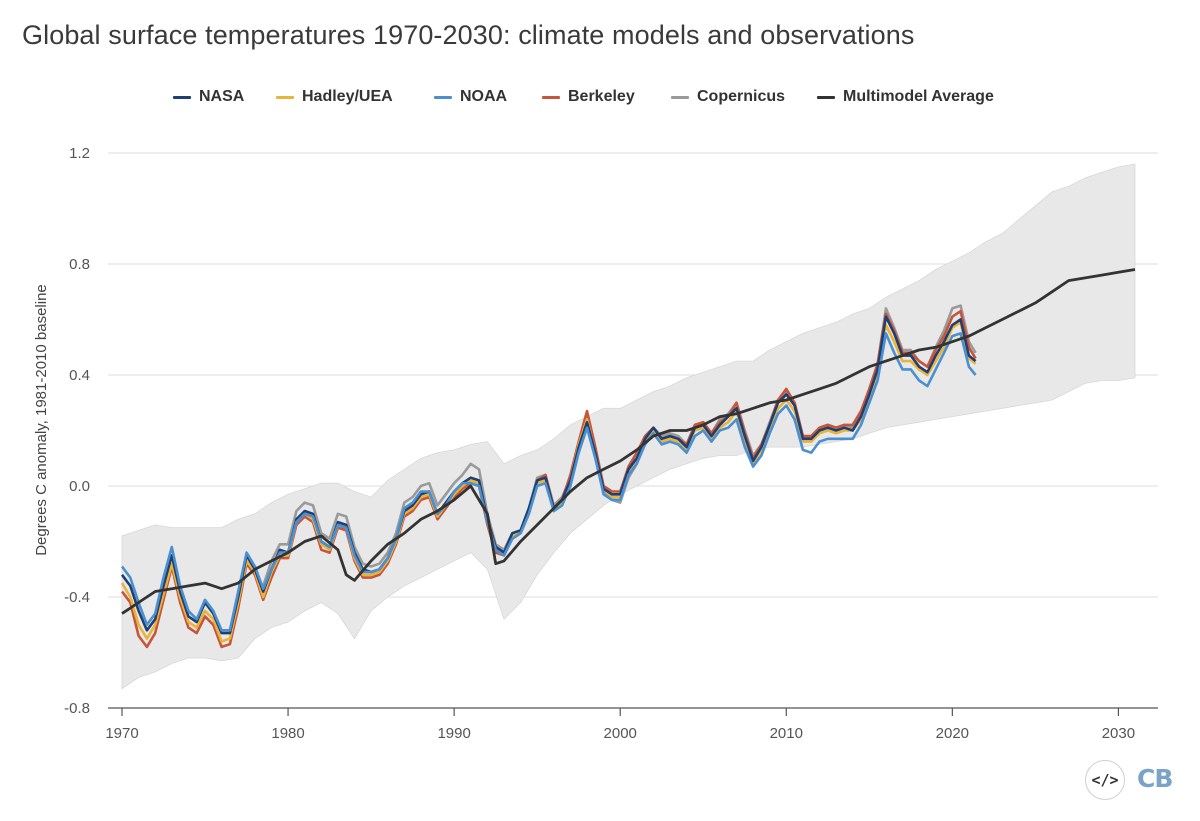  What do you see at coordinates (918, 96) in the screenshot?
I see `legend-label-multimodel-average: Multimodel Average` at bounding box center [918, 96].